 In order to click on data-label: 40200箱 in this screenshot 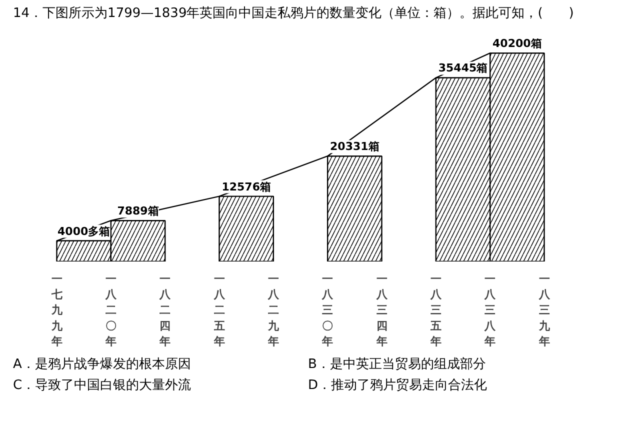, I will do `click(517, 43)`.